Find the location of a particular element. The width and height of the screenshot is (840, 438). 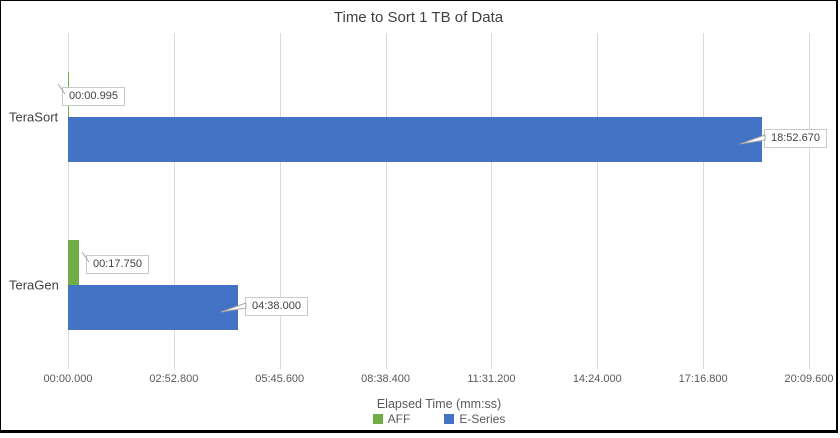

bar-e-series-terasort is located at coordinates (415, 139).